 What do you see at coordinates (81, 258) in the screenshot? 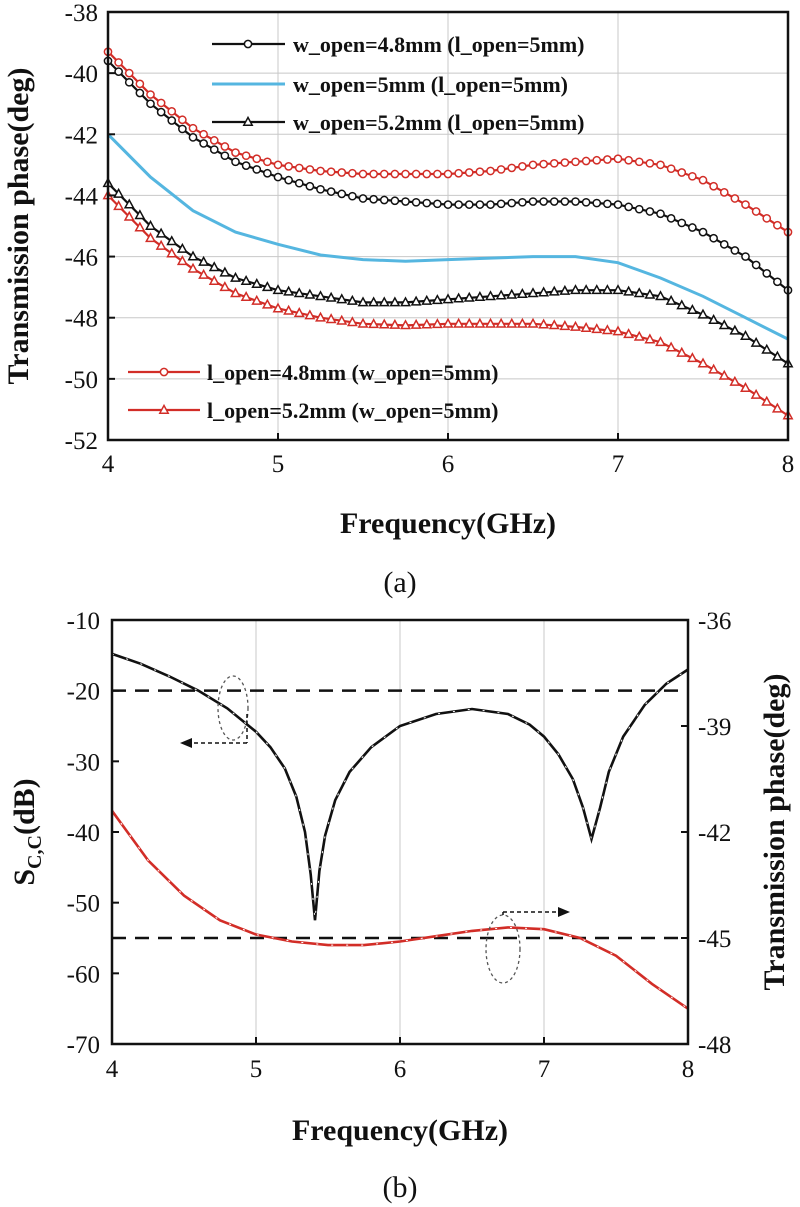
I see `chart-a-ytick-label: -46` at bounding box center [81, 258].